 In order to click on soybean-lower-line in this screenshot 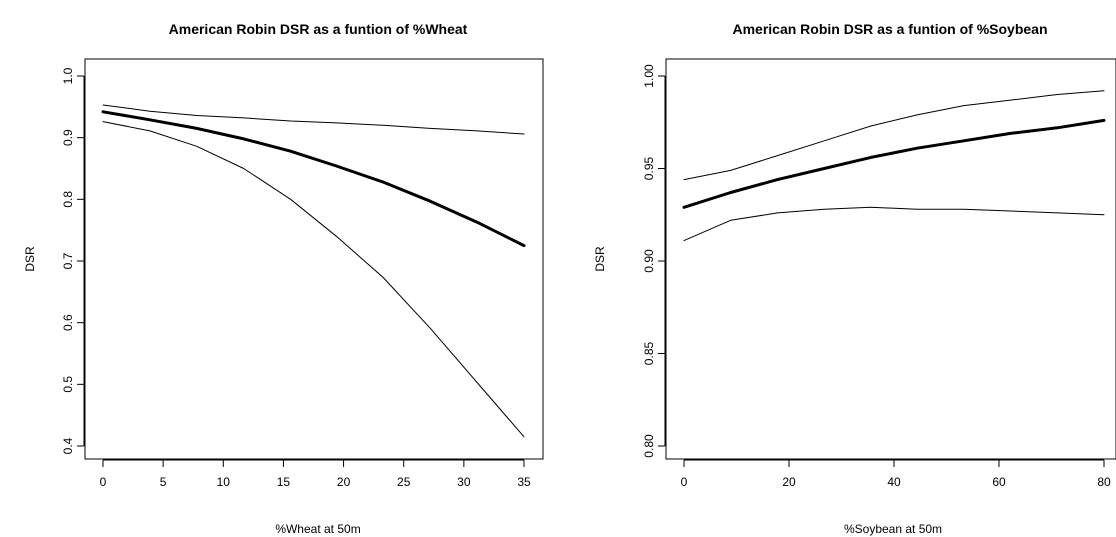, I will do `click(894, 224)`.